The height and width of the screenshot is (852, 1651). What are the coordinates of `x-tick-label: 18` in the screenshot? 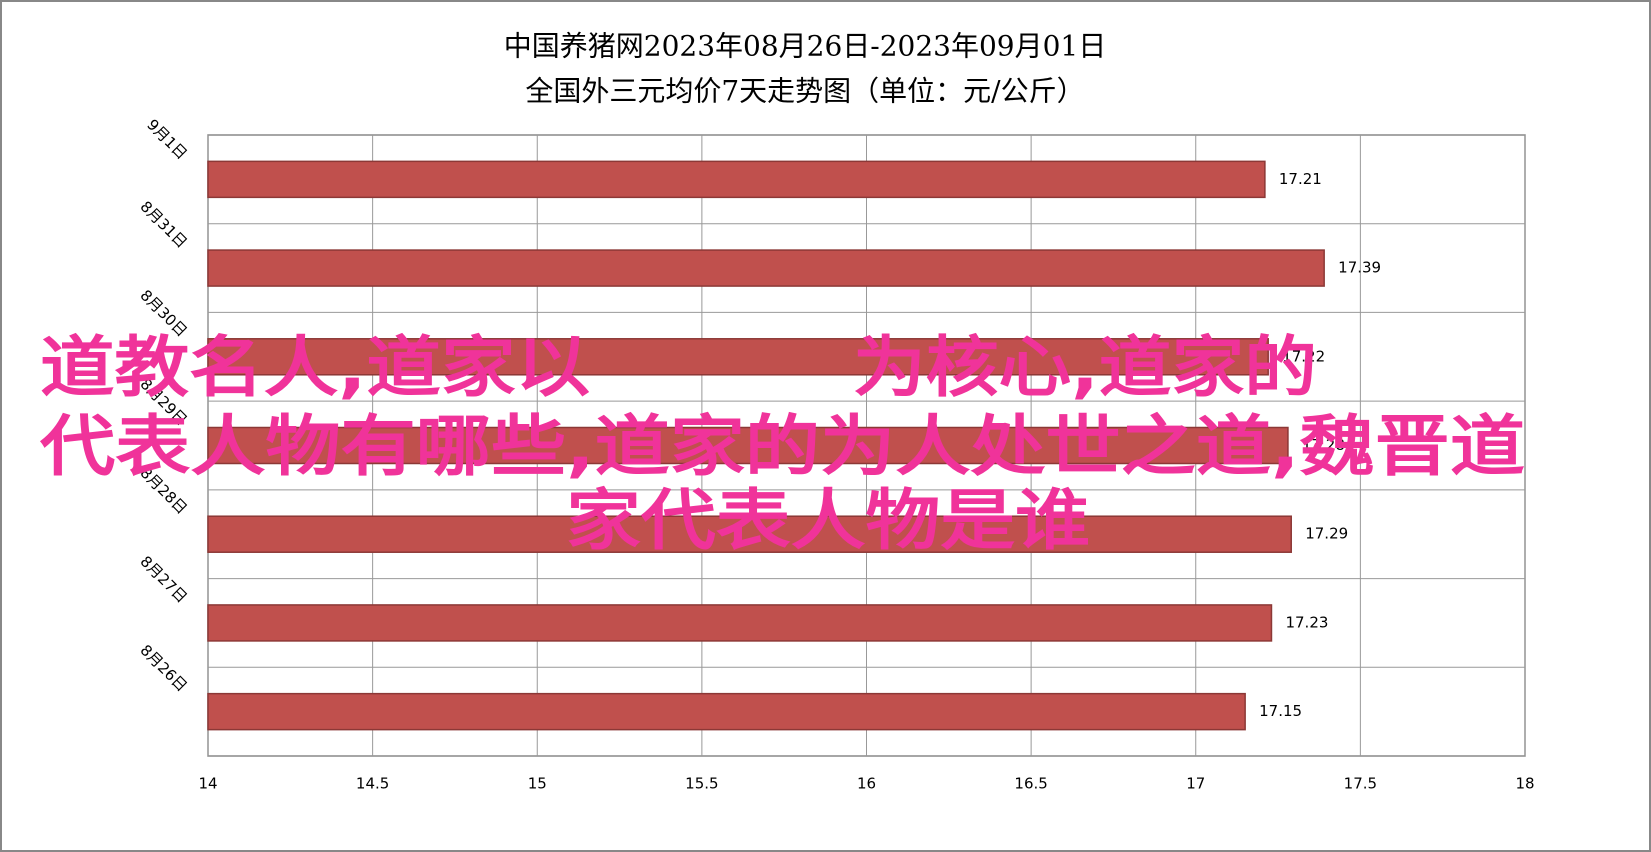 It's located at (1524, 784).